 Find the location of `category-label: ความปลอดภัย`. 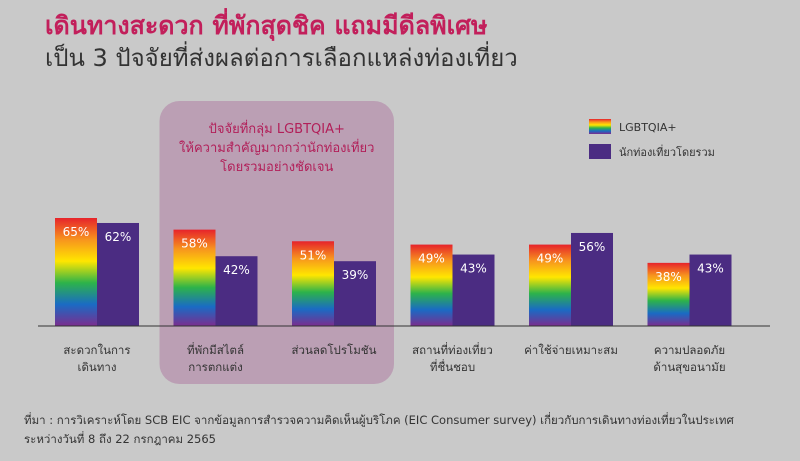

category-label: ความปลอดภัย is located at coordinates (689, 350).